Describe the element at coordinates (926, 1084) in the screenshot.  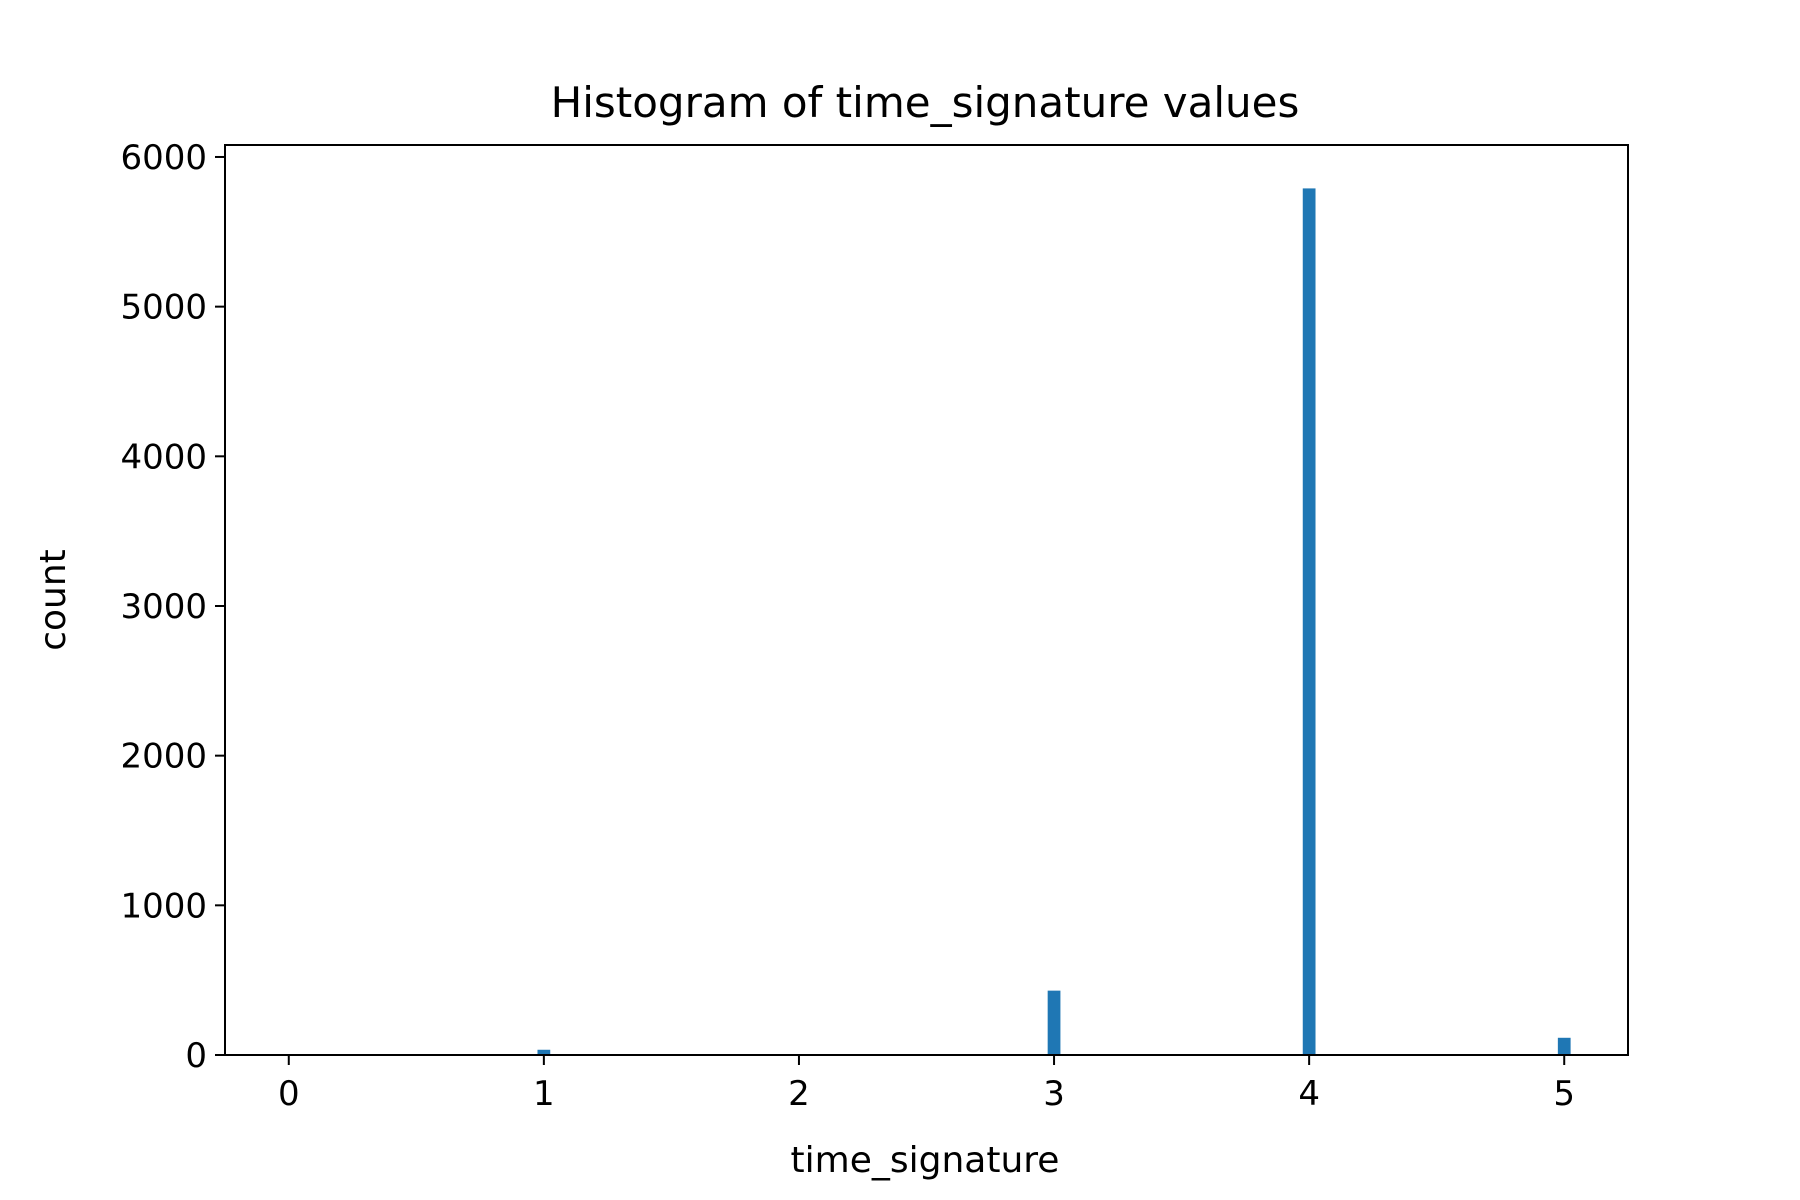
I see `x-axis-ticks: 0 1 2 3 4 5` at that location.